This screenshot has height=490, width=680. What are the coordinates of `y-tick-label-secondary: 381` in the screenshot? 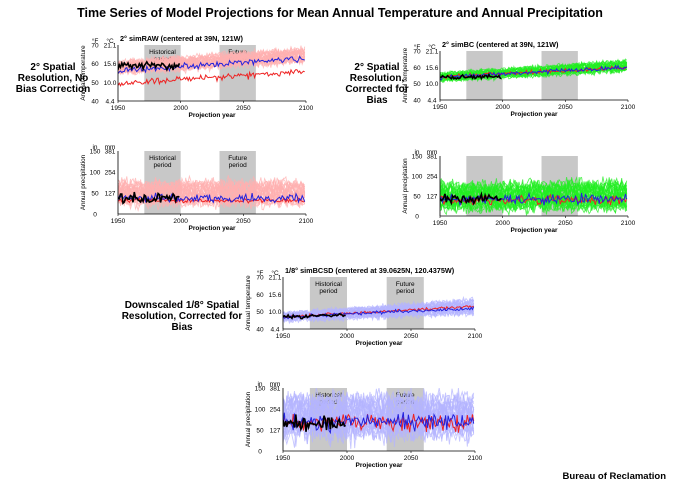 It's located at (275, 389).